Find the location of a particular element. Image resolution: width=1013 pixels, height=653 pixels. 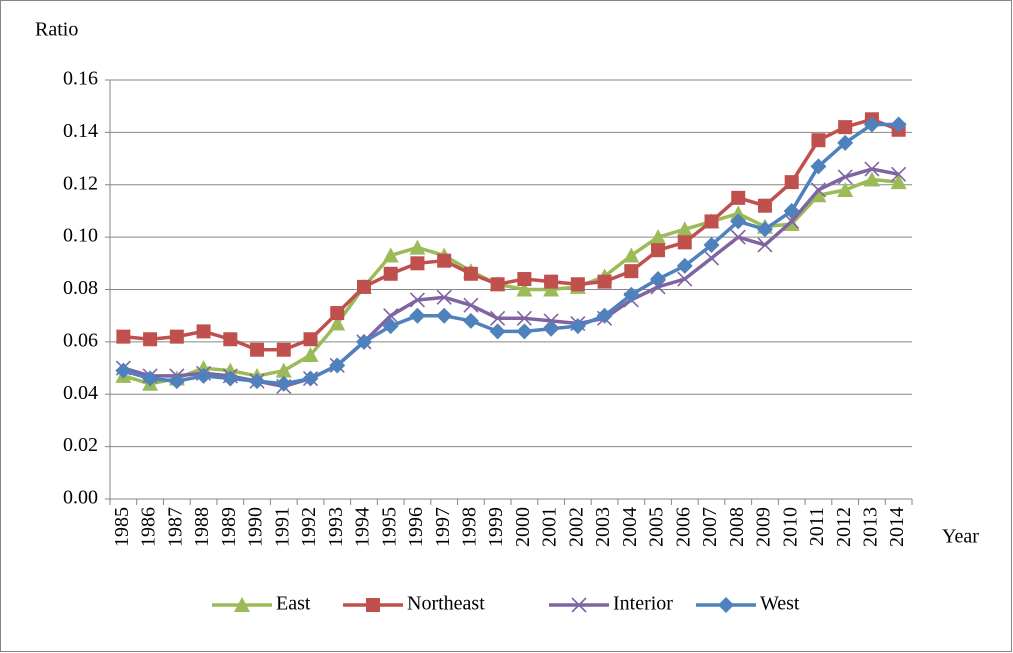

x-tick-label: 2012 is located at coordinates (844, 527).